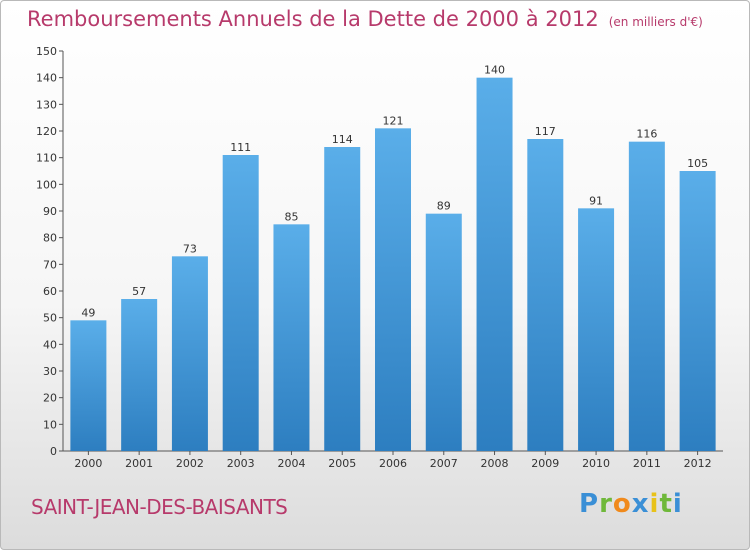 This screenshot has height=551, width=750. I want to click on data-label: 91, so click(596, 200).